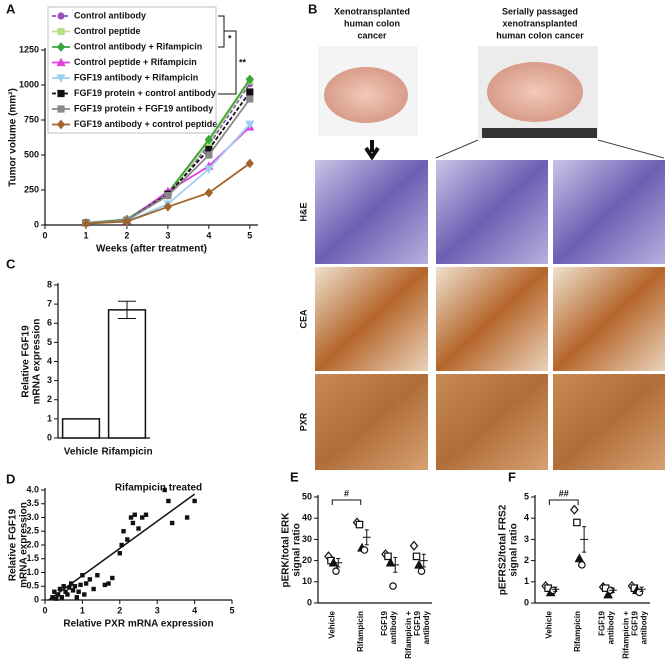 The image size is (666, 659). Describe the element at coordinates (540, 35) in the screenshot. I see `caption: human colon cancer` at that location.